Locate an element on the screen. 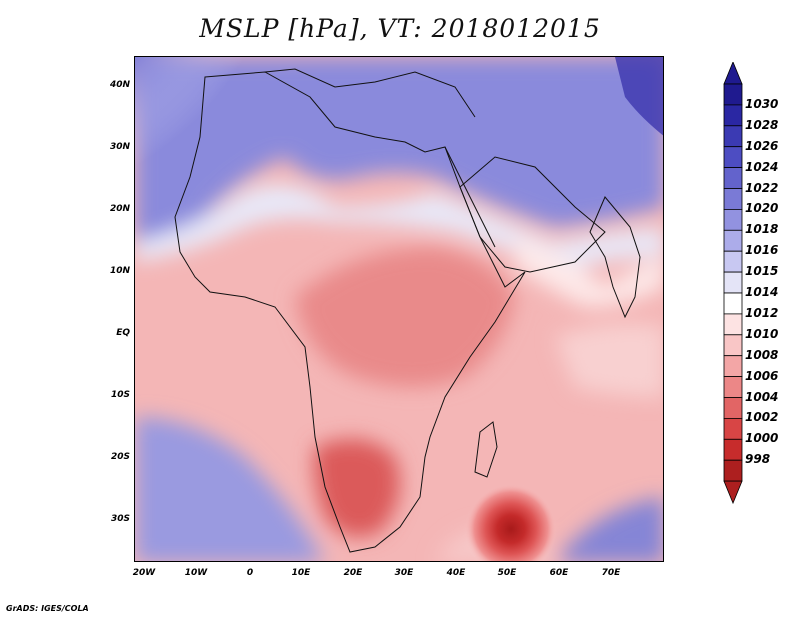  colorbar-label: 1015 is located at coordinates (762, 271).